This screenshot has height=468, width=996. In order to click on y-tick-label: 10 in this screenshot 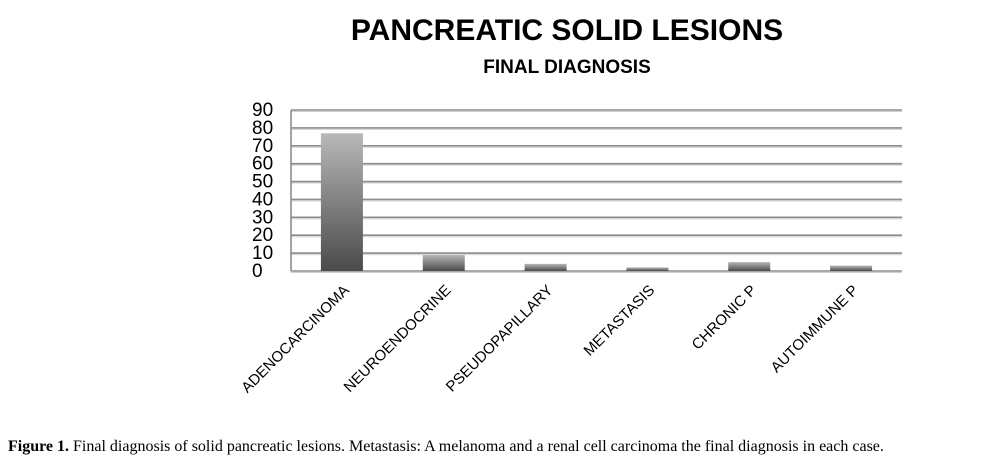, I will do `click(262, 253)`.